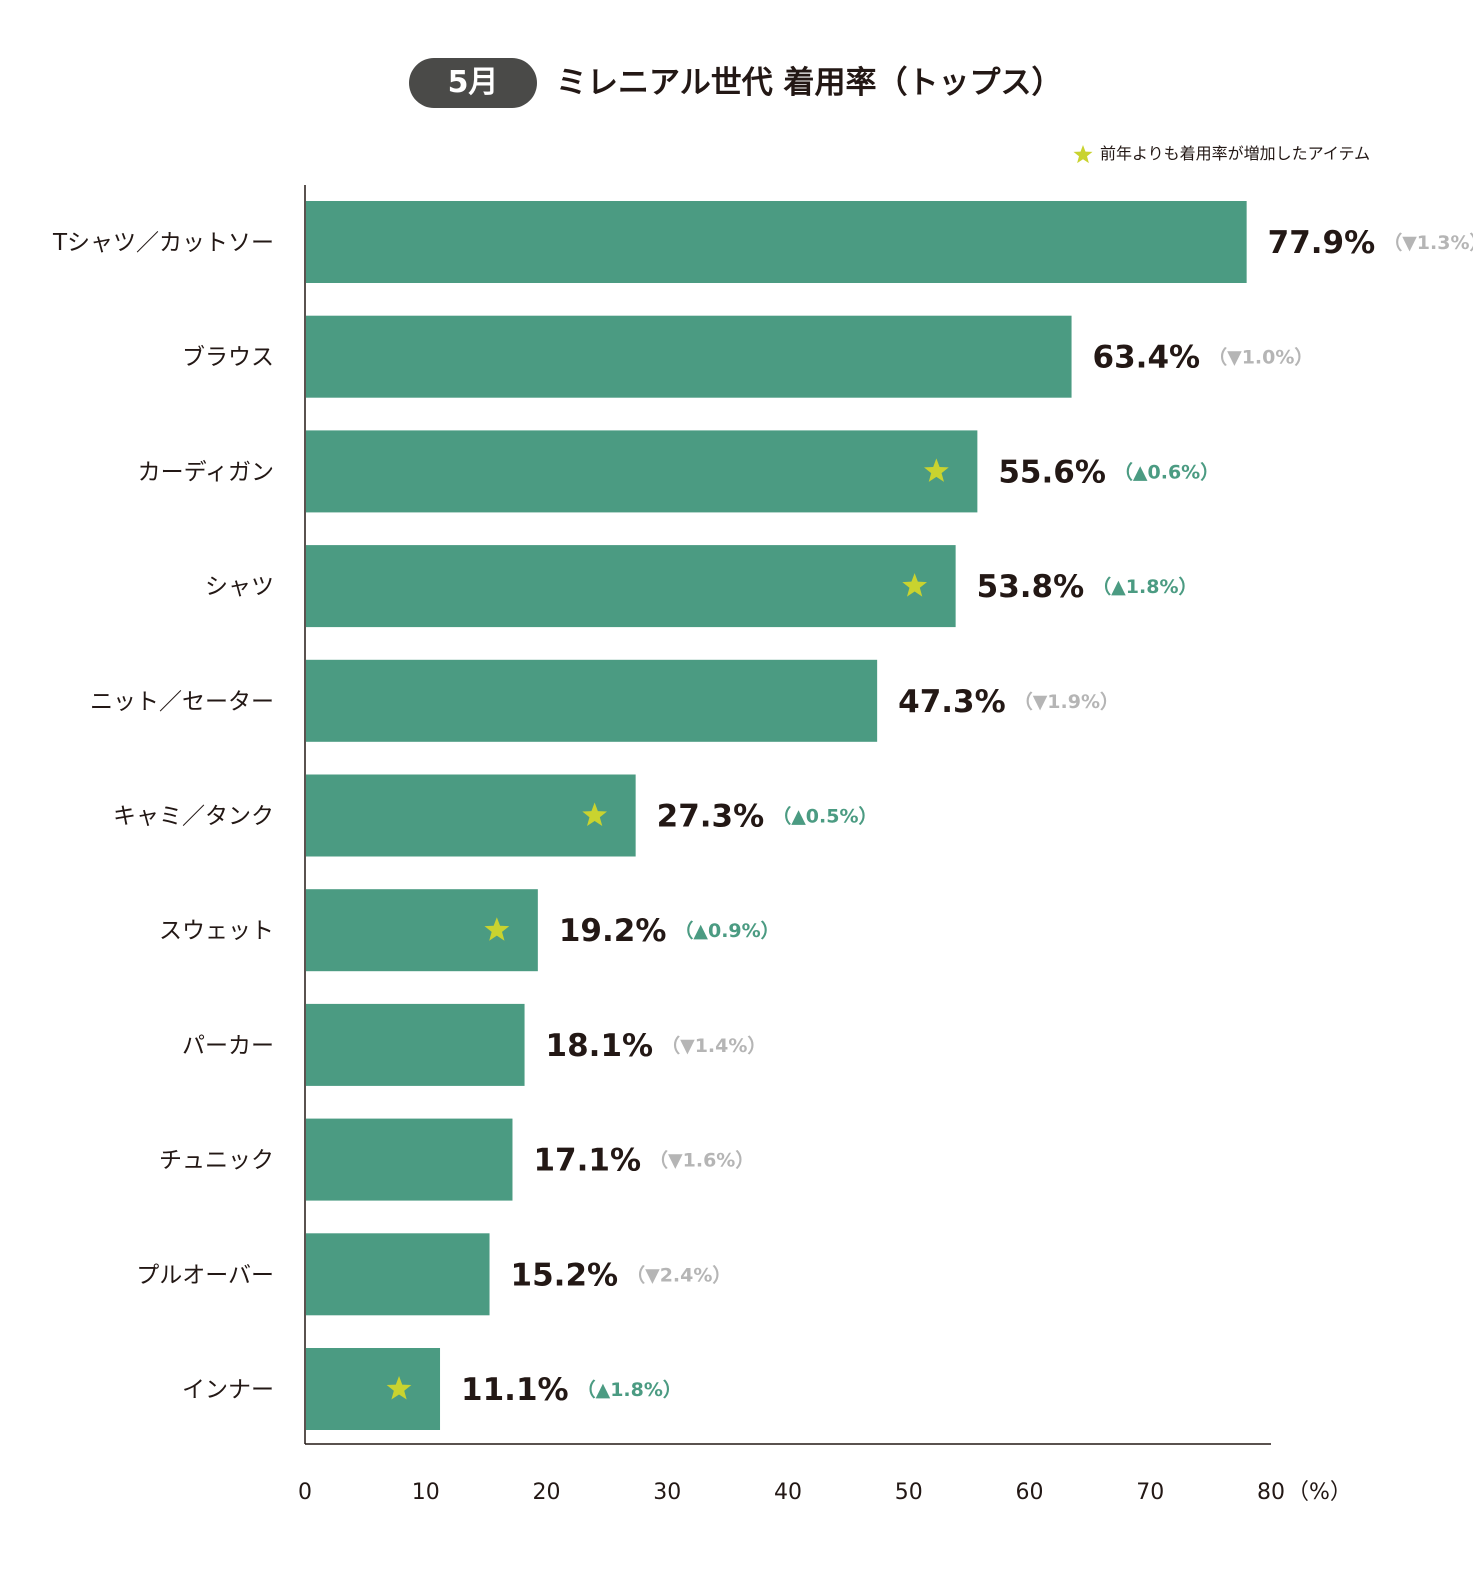  Describe the element at coordinates (711, 817) in the screenshot. I see `value-label: 27.3%` at that location.